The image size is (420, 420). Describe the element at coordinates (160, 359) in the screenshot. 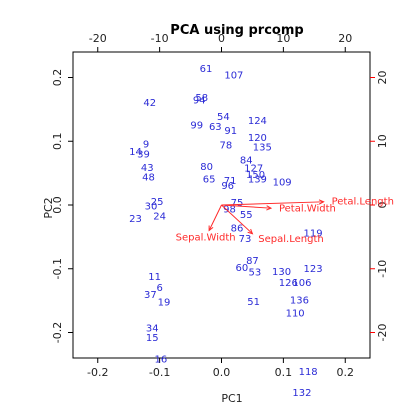

I see `point-label: 16` at that location.